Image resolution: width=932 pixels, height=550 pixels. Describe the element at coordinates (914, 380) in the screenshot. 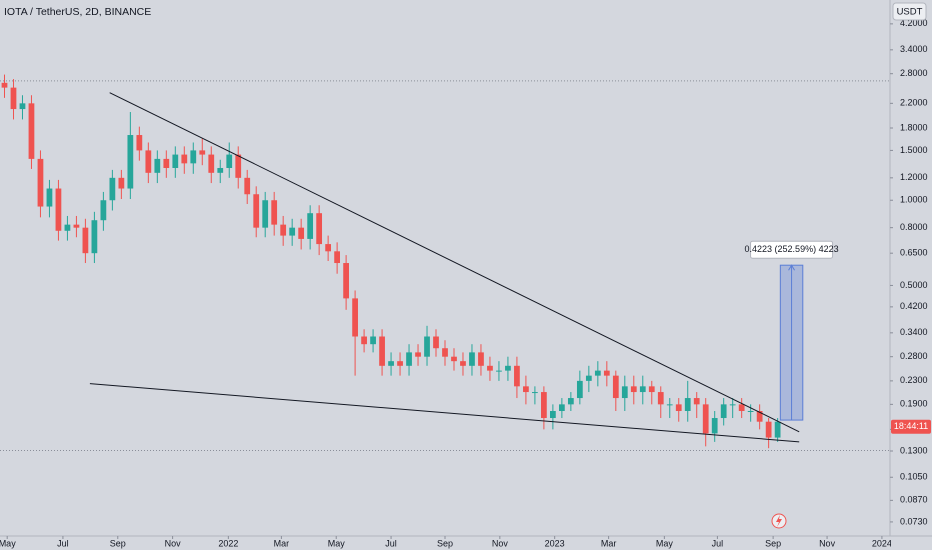

I see `y-tick-label: 0.2300` at that location.